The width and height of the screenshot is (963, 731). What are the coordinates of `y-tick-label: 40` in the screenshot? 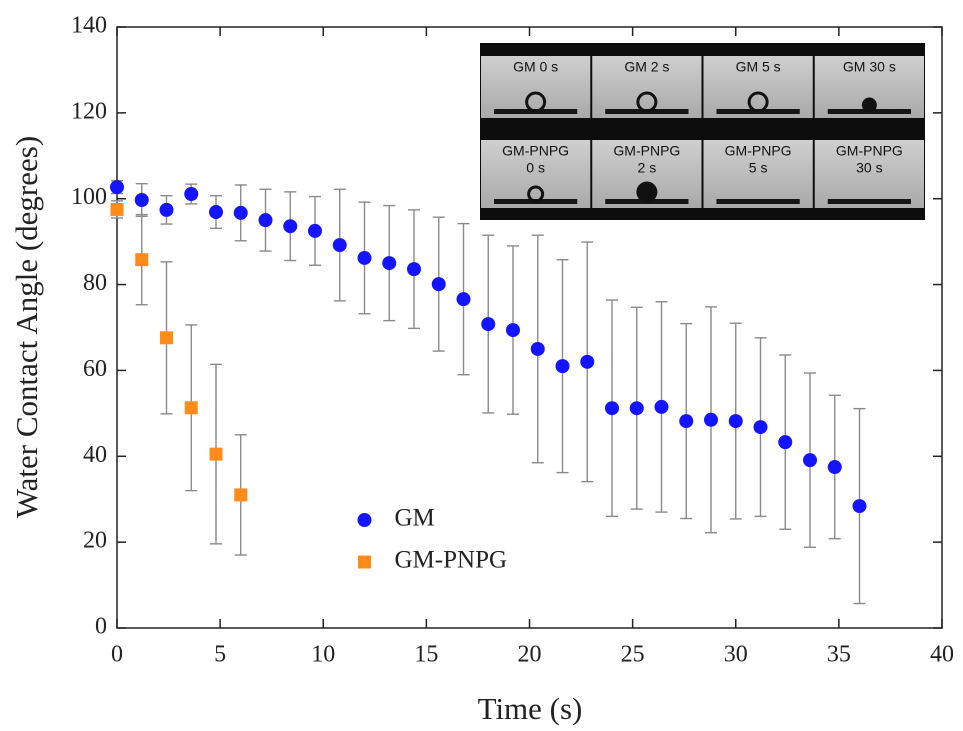 It's located at (95, 455).